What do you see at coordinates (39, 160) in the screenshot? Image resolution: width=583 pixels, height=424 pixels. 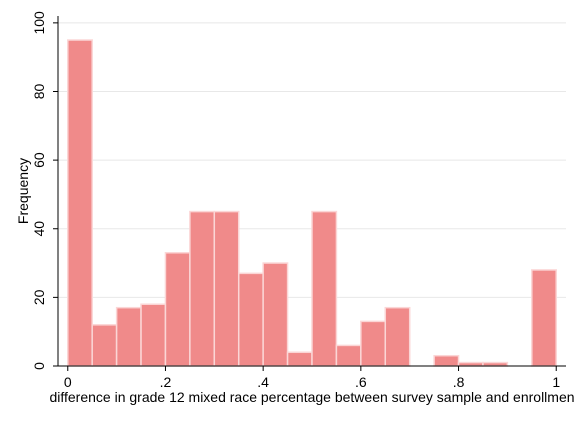 I see `y-tick-label: 60` at bounding box center [39, 160].